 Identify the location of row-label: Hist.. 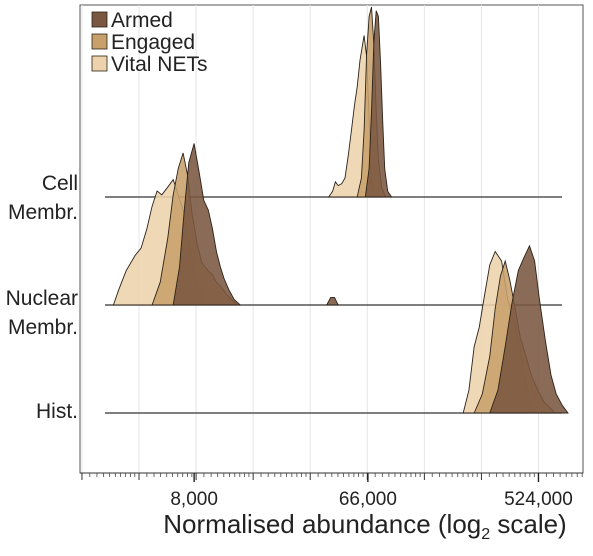
(57, 411).